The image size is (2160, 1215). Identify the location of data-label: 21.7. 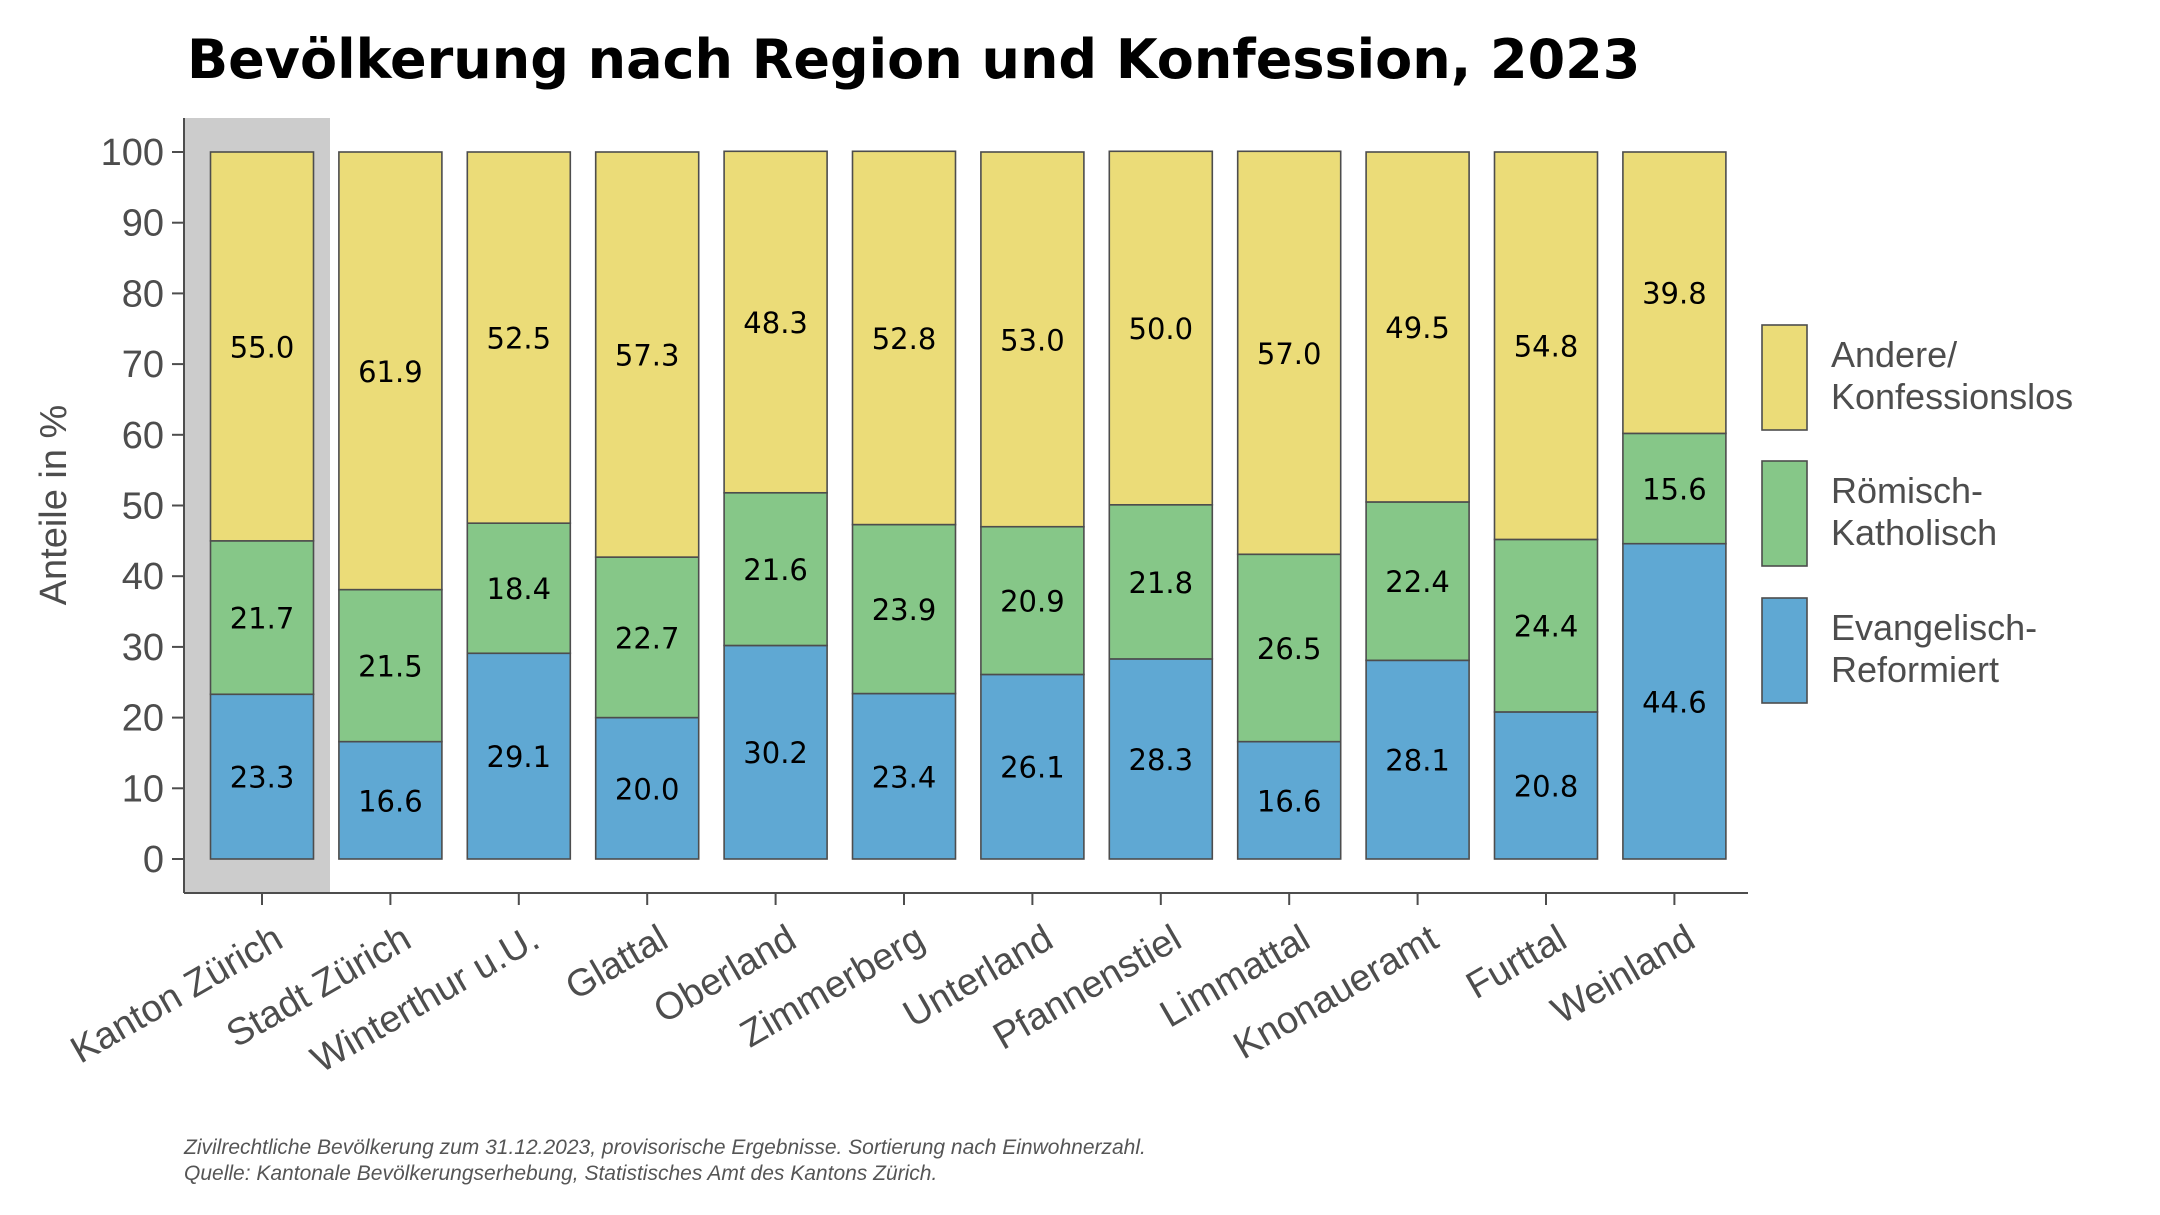
(262, 619).